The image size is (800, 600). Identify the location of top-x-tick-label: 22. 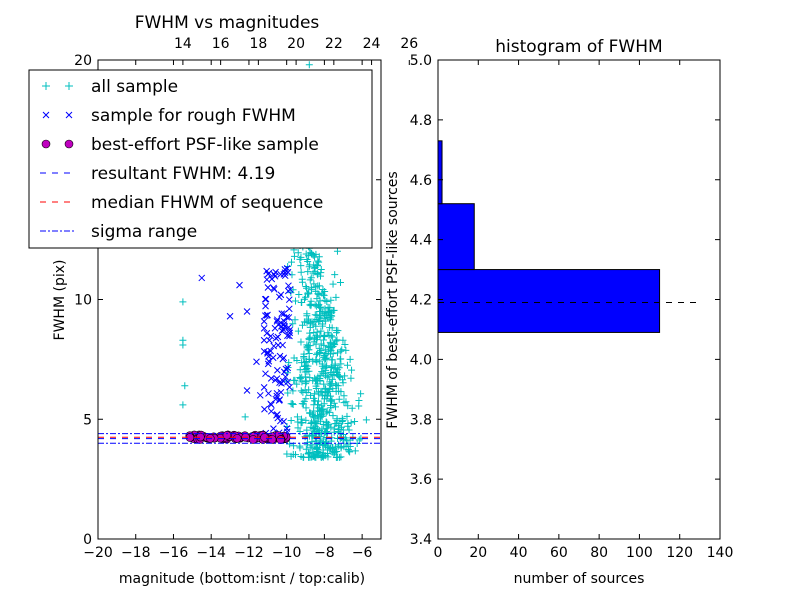
(334, 44).